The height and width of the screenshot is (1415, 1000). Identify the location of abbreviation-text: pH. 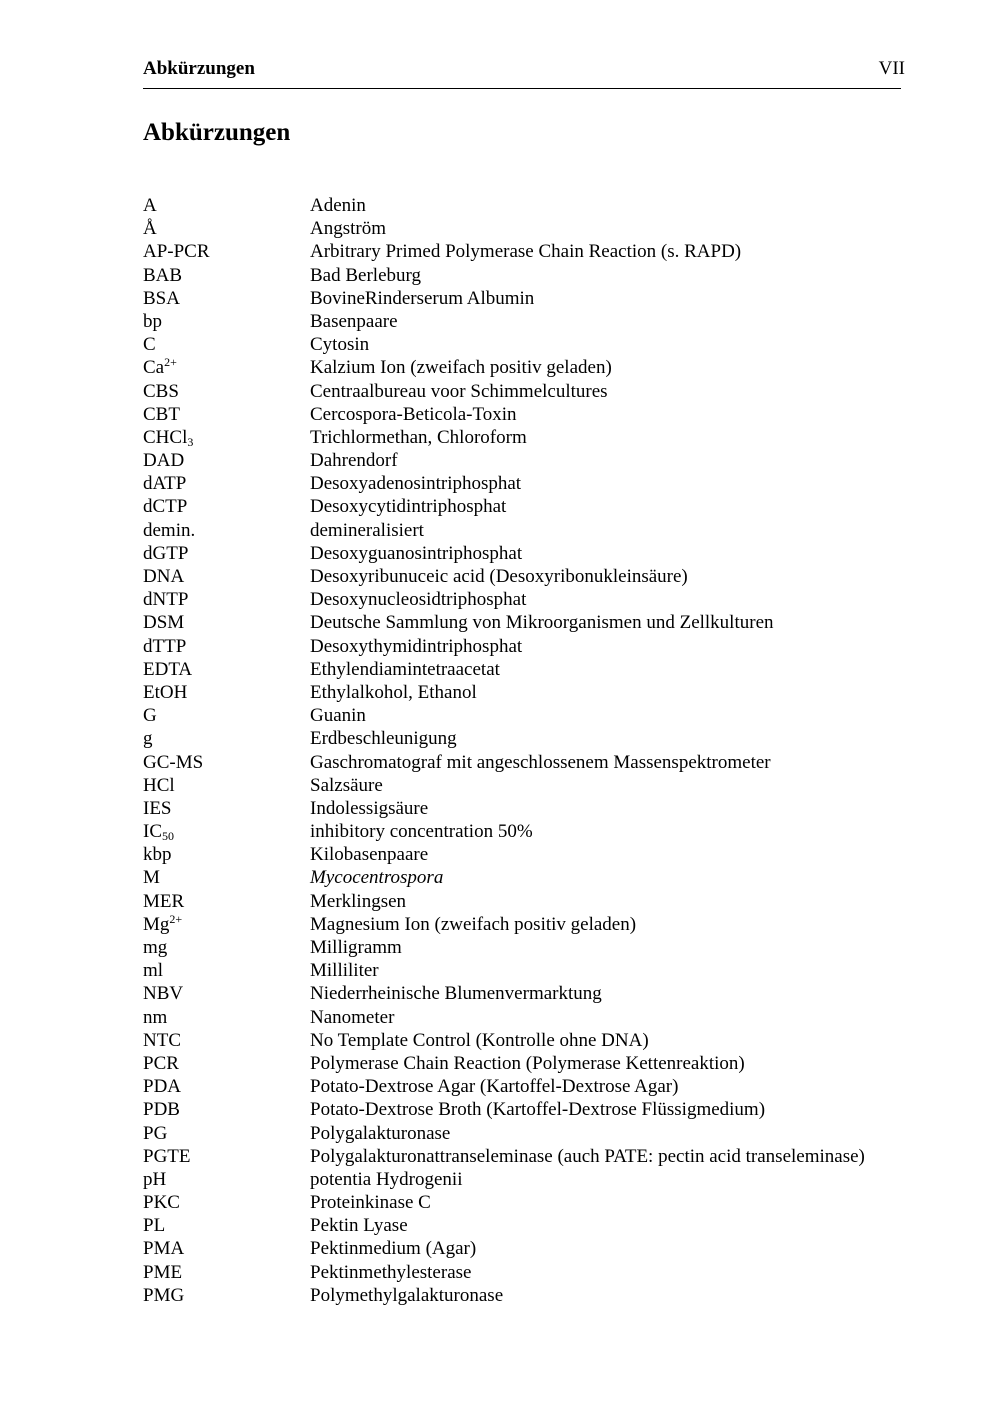
(155, 1179).